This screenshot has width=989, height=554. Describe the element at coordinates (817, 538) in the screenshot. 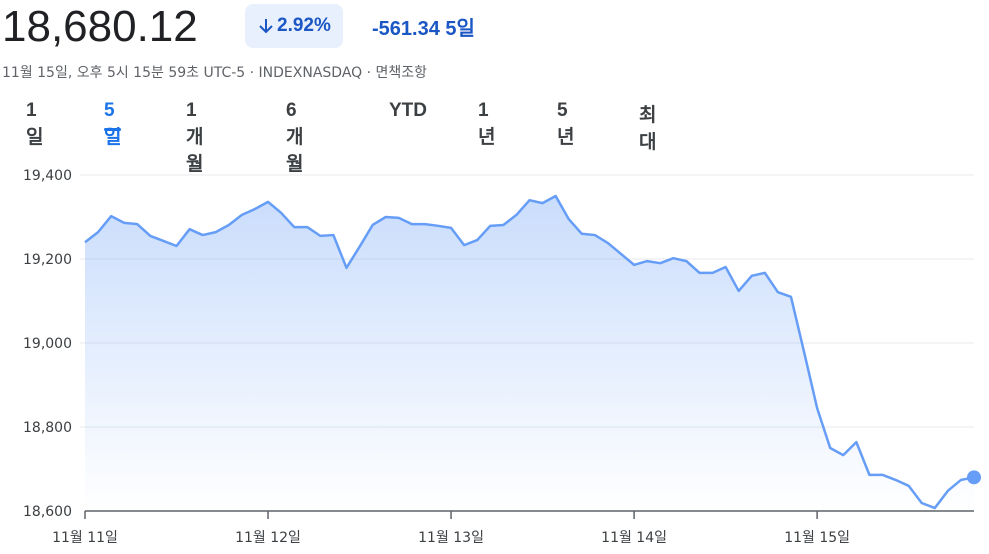

I see `x-tick-label: 11월 15일` at that location.